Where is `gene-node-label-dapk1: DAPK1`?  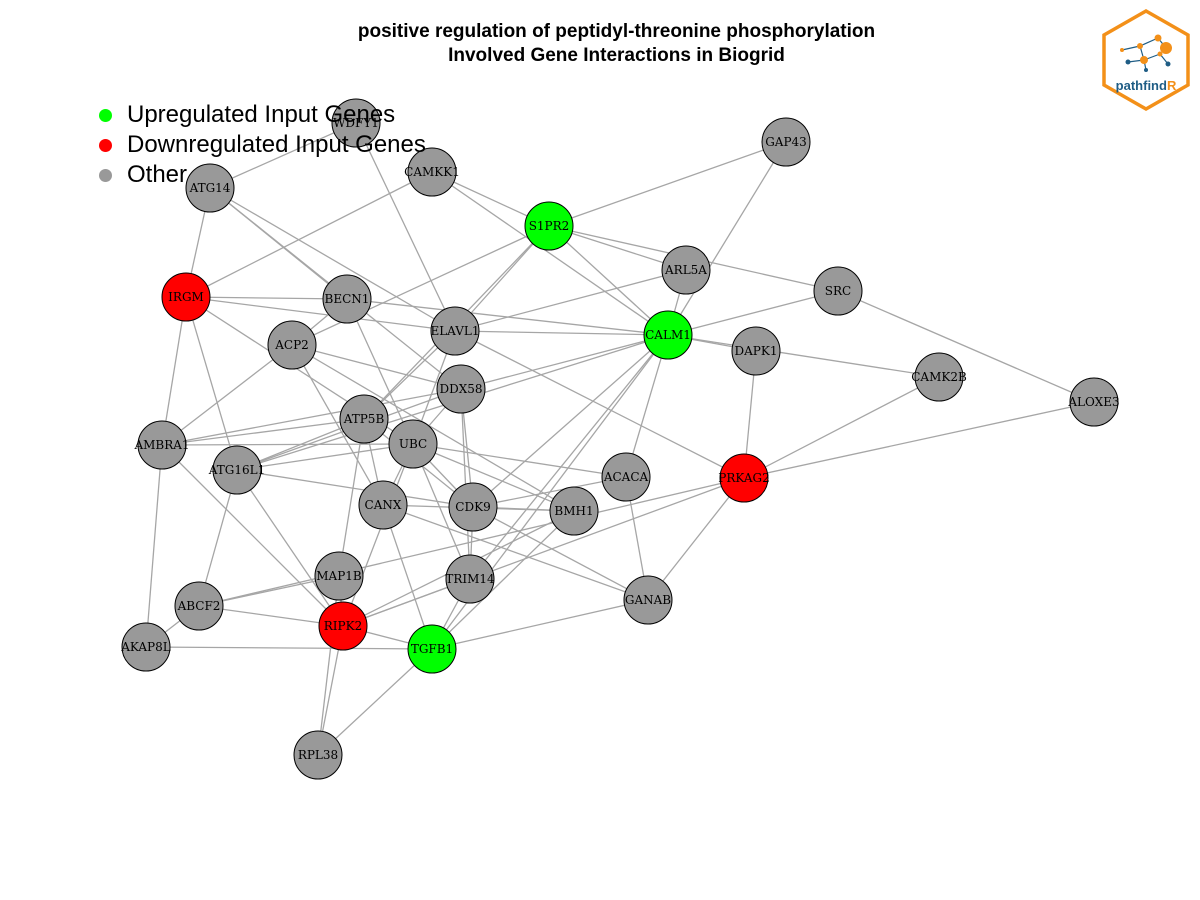
gene-node-label-dapk1: DAPK1 is located at coordinates (756, 351).